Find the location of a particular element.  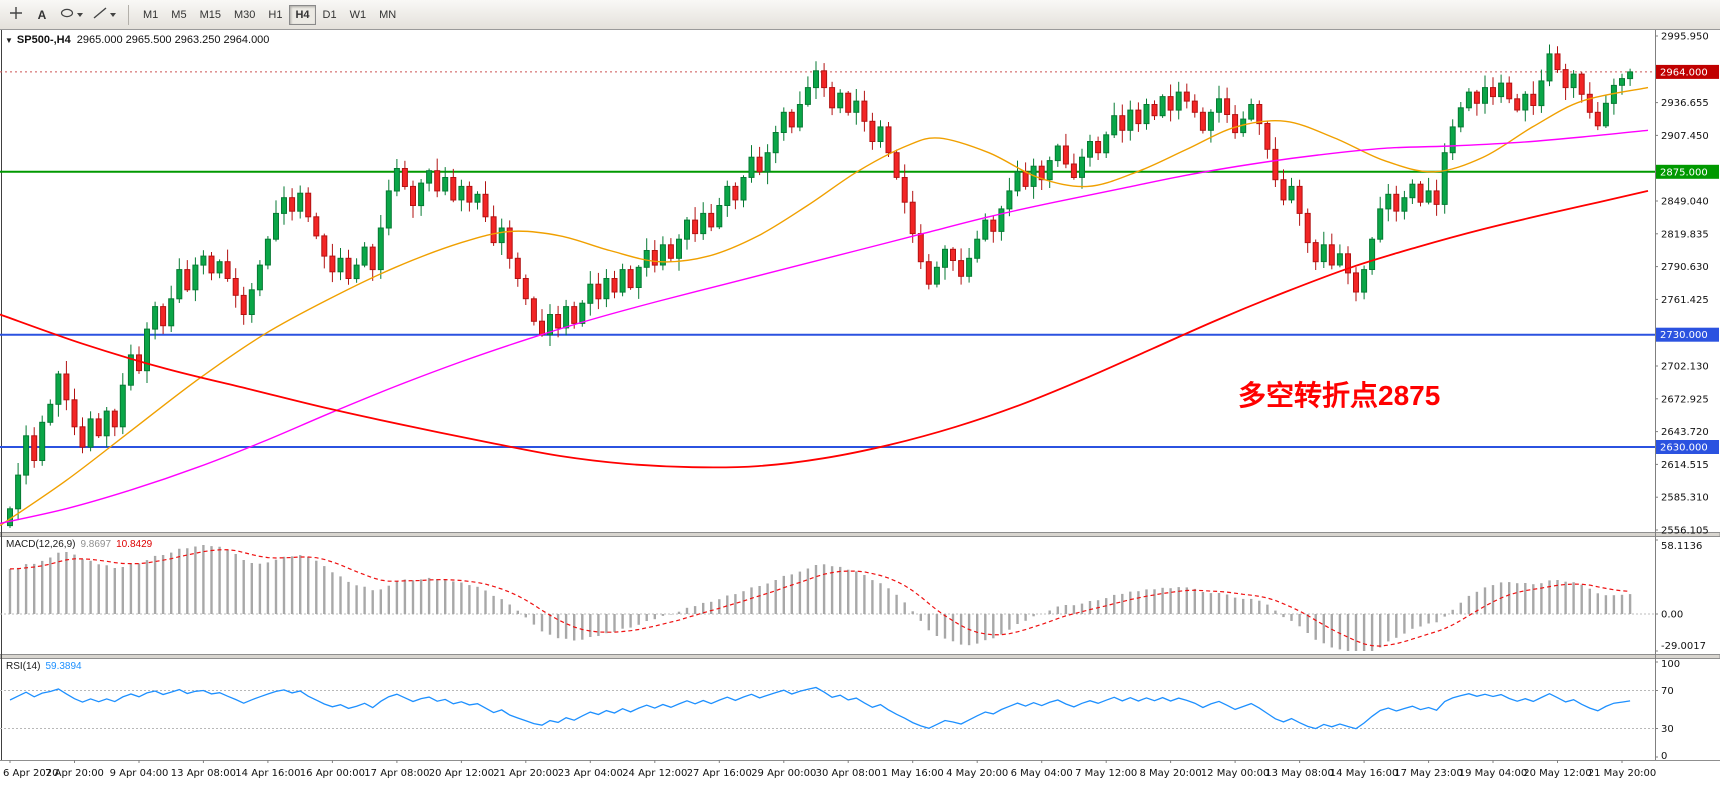

time-axis-label: 6 May 04:00 is located at coordinates (1042, 773).